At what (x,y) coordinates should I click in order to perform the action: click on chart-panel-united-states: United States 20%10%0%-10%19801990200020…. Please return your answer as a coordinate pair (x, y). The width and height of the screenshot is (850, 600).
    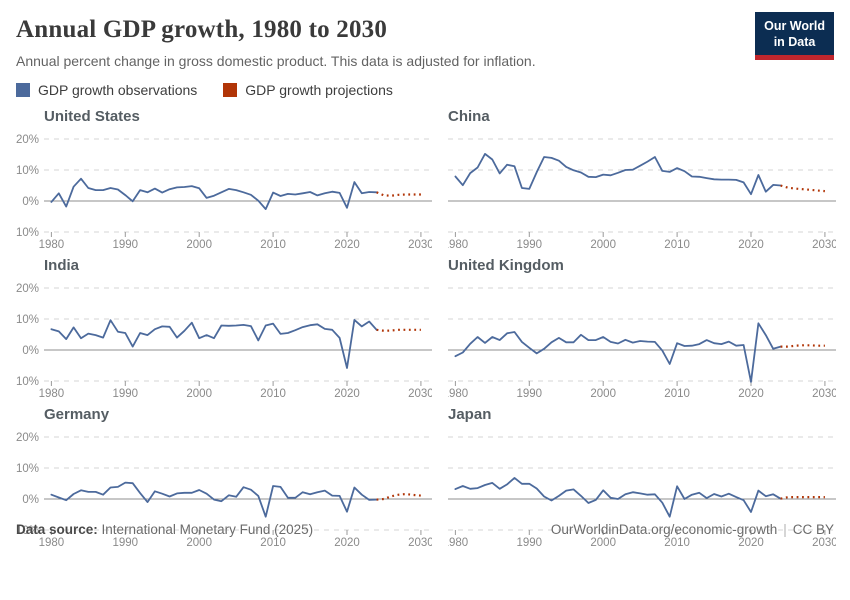
    Looking at the image, I should click on (224, 176).